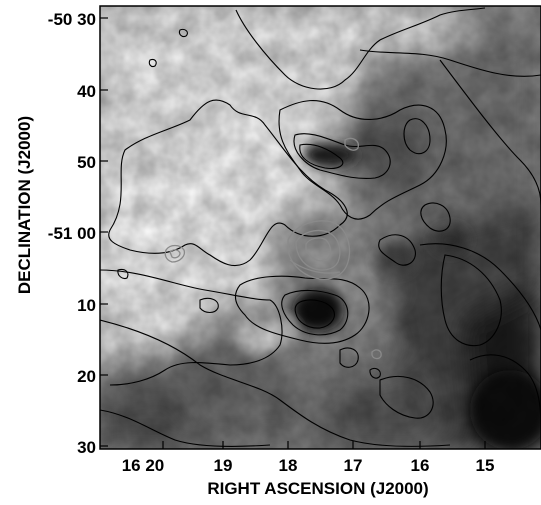 The height and width of the screenshot is (505, 541). I want to click on x-tick-label: 17, so click(353, 465).